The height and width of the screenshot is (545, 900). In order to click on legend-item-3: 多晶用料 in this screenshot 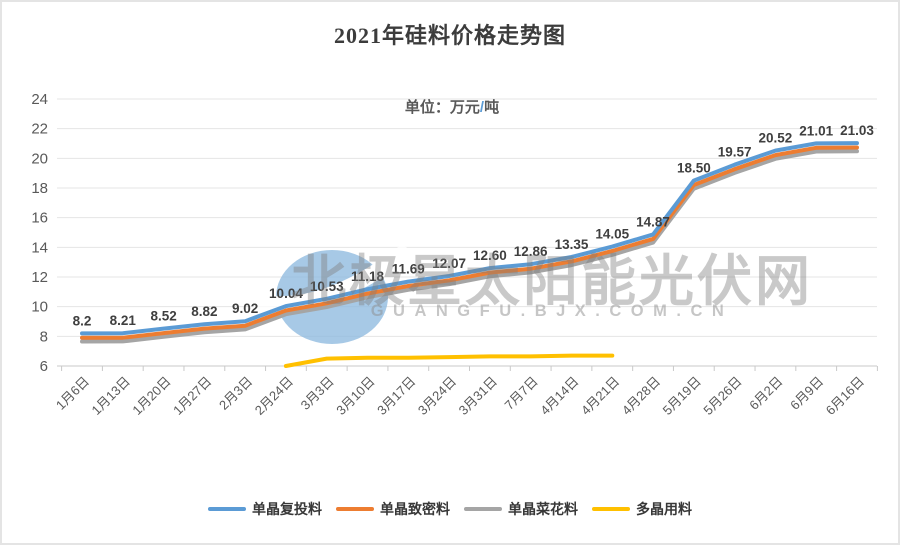, I will do `click(642, 509)`.